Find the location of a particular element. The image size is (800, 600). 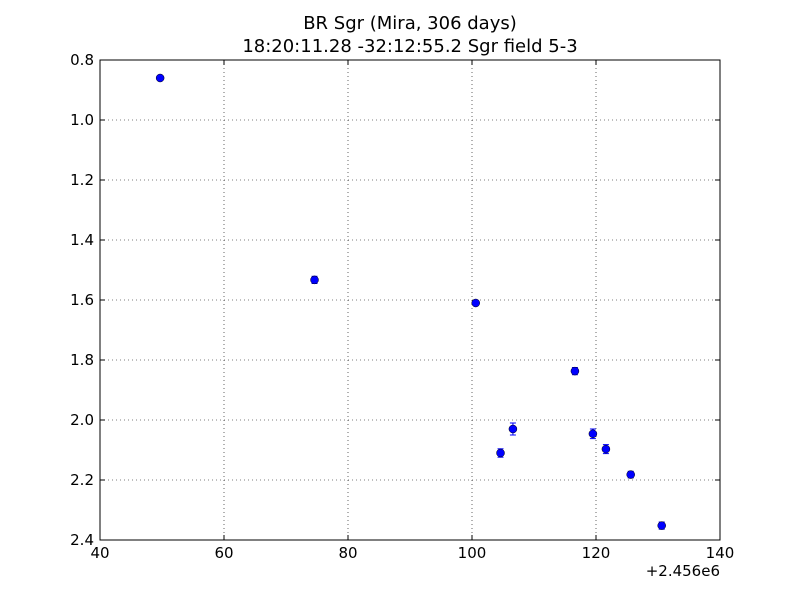

x-tick-label: 60 is located at coordinates (223, 553).